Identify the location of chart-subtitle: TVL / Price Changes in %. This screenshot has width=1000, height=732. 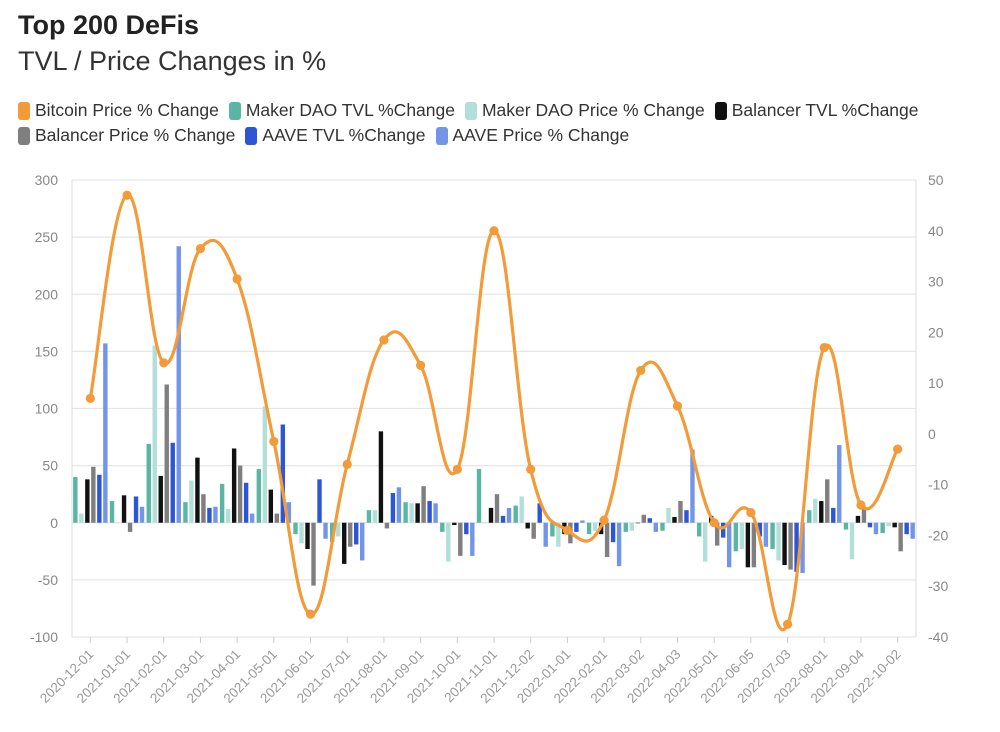
(172, 61).